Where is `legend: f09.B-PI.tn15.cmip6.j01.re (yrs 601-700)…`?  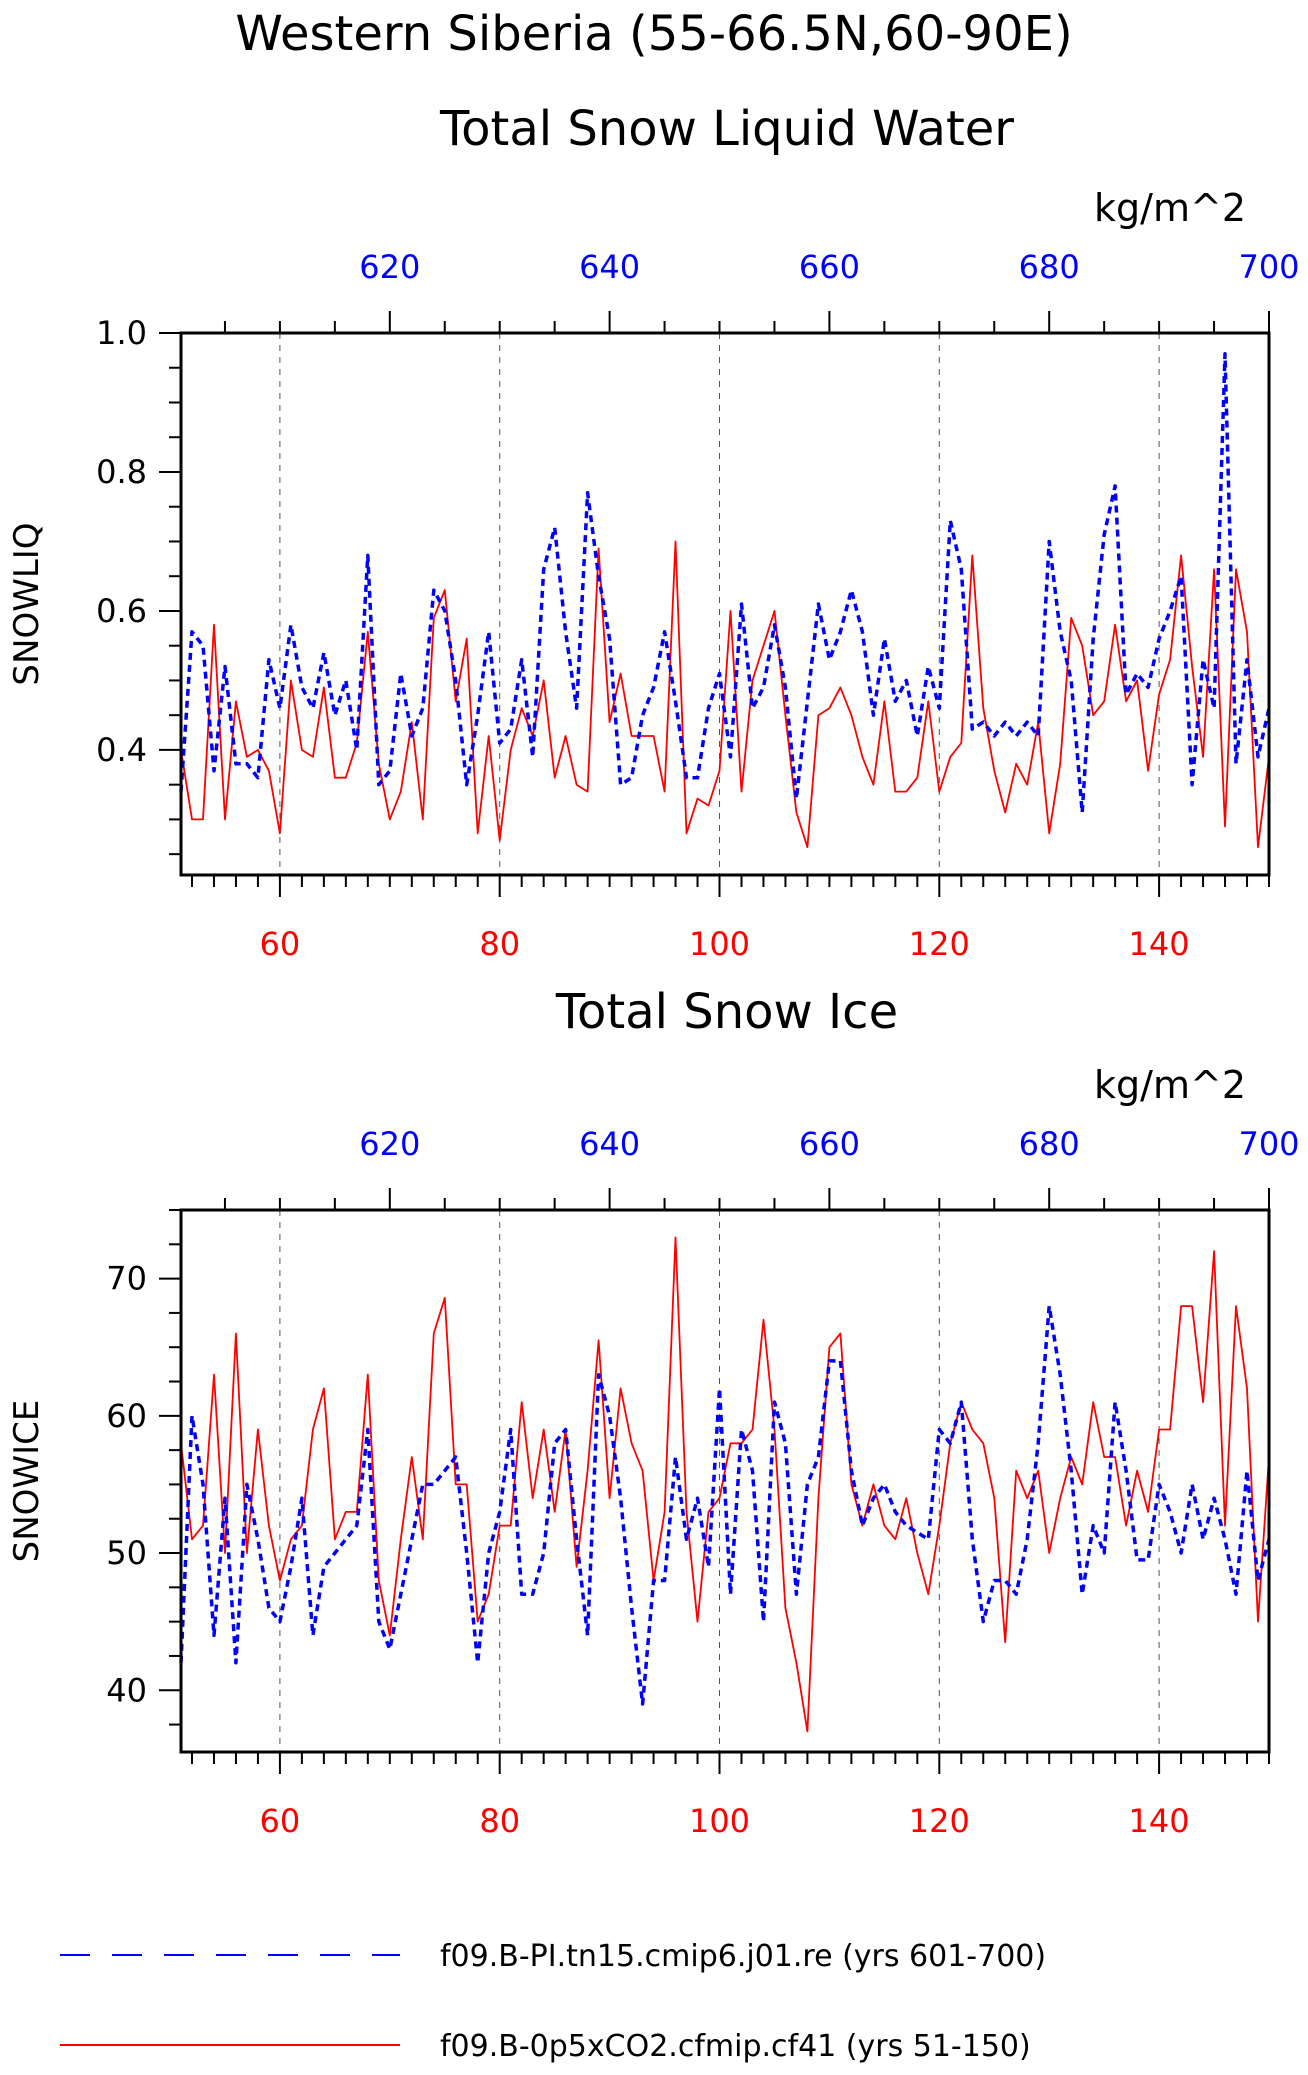 legend: f09.B-PI.tn15.cmip6.j01.re (yrs 601-700)… is located at coordinates (553, 2001).